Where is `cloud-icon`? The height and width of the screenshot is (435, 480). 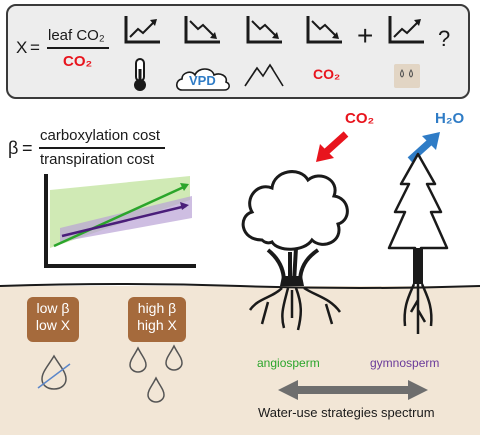 cloud-icon is located at coordinates (202, 79).